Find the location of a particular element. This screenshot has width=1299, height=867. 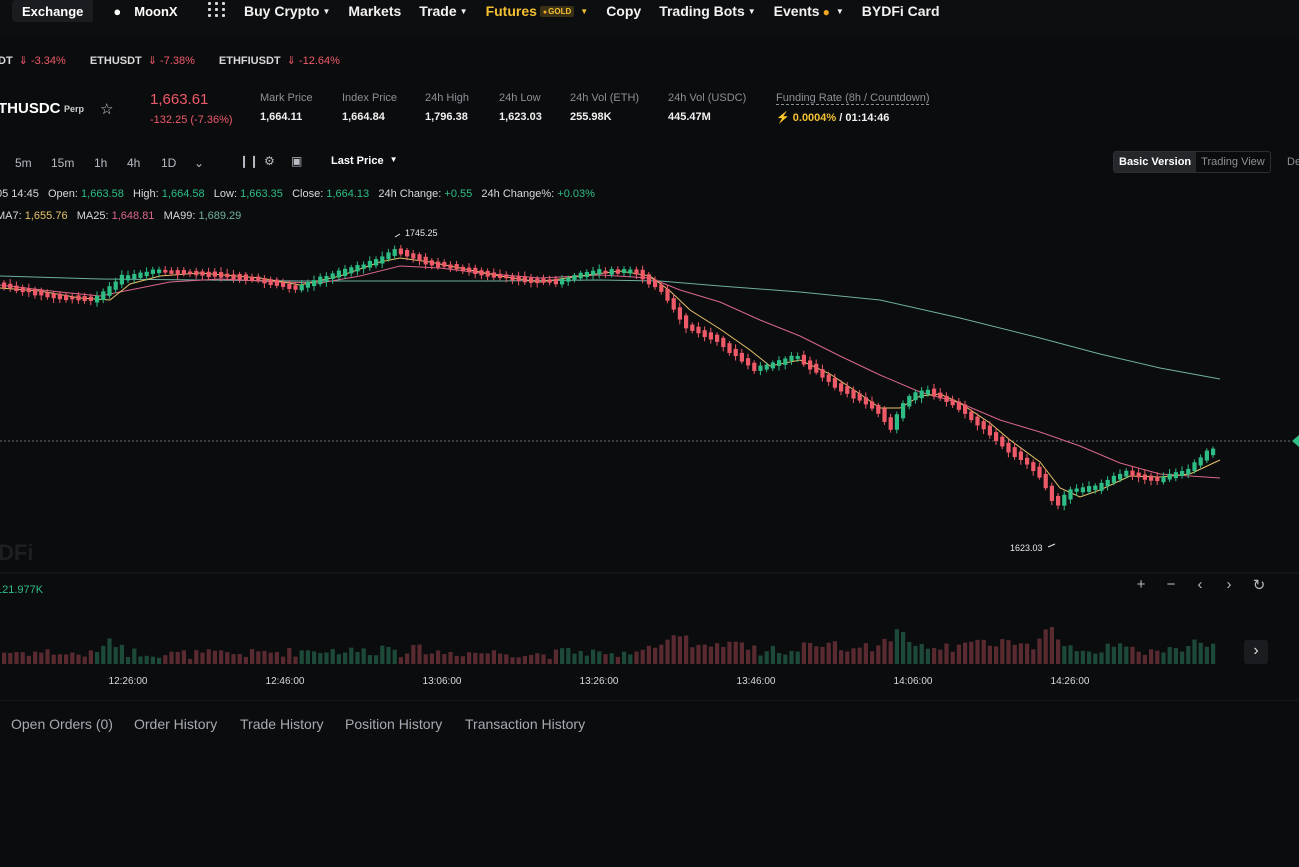

orders-panel is located at coordinates (649, 807).